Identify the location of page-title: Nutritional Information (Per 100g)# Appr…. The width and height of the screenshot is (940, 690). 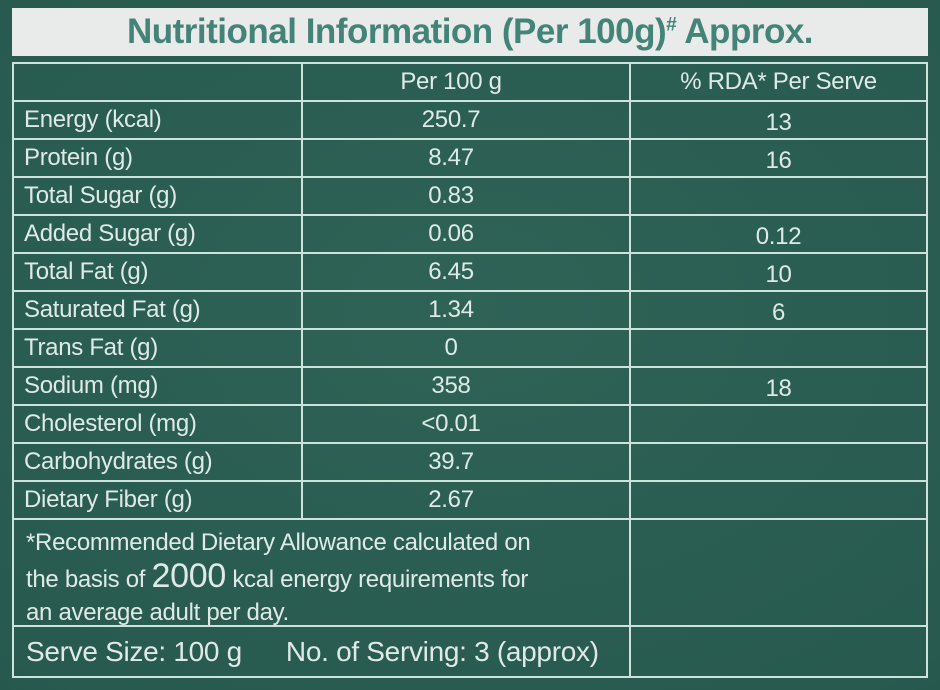
(470, 32).